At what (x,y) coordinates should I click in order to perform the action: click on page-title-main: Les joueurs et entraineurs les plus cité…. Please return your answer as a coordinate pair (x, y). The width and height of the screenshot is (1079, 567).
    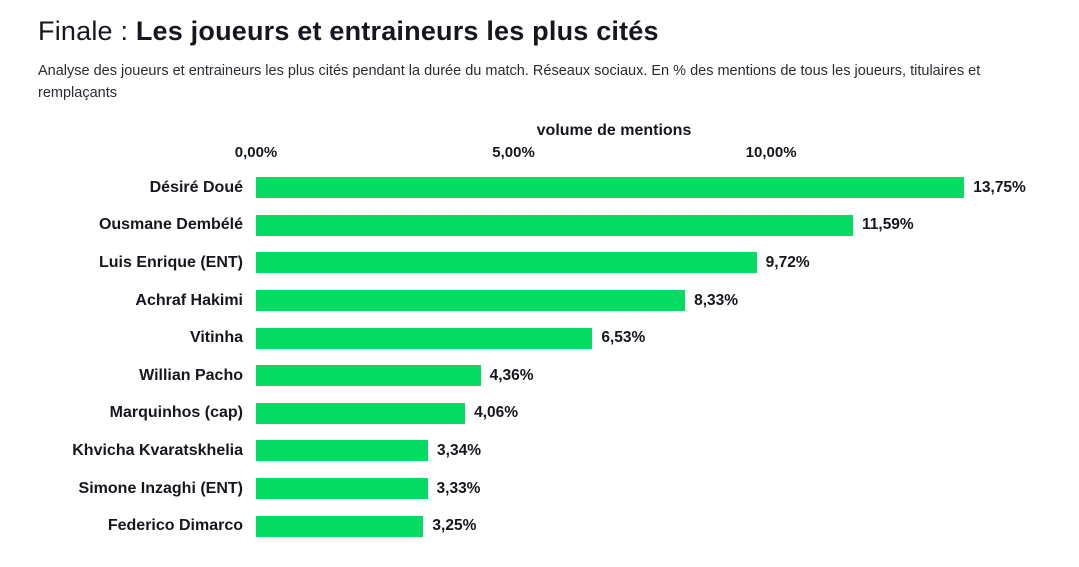
    Looking at the image, I should click on (397, 31).